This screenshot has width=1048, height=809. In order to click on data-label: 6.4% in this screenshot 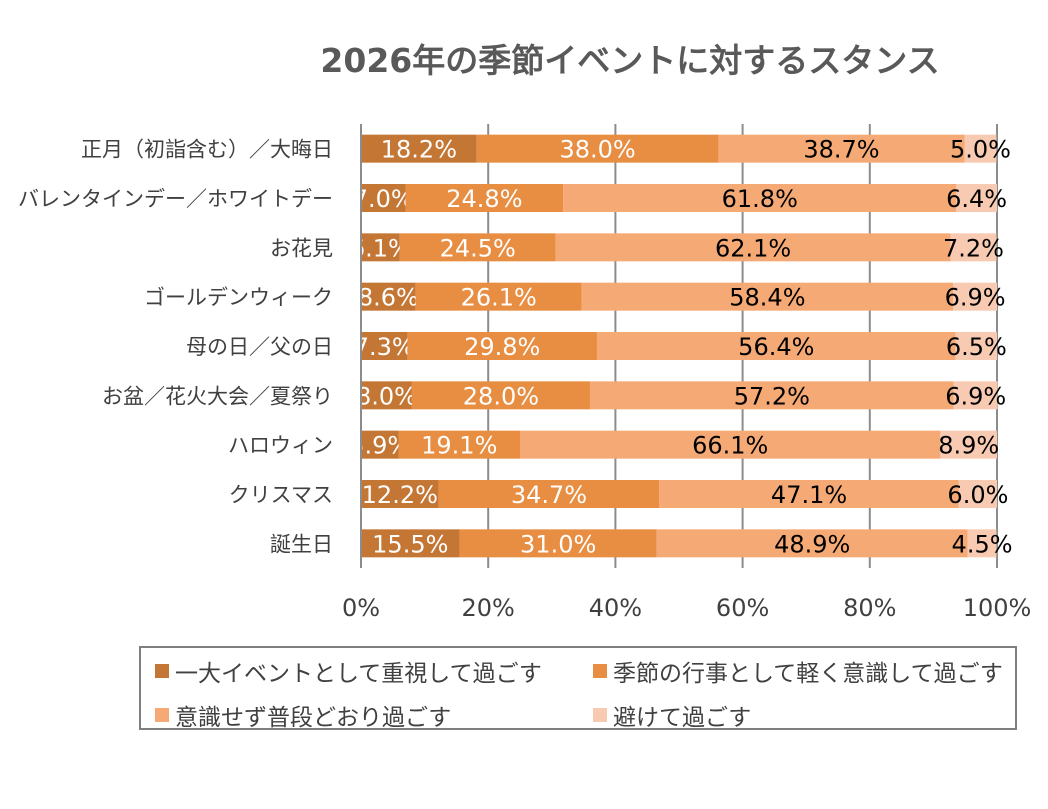, I will do `click(976, 199)`.